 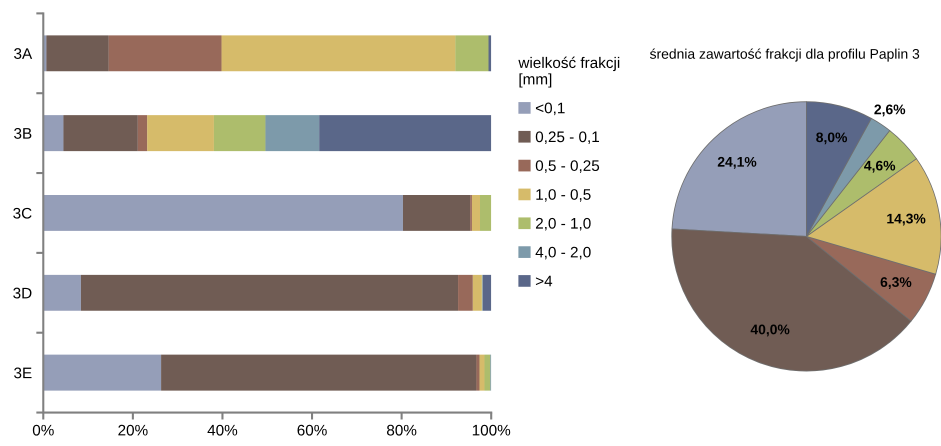 What do you see at coordinates (896, 283) in the screenshot?
I see `data-label: 6,3%` at bounding box center [896, 283].